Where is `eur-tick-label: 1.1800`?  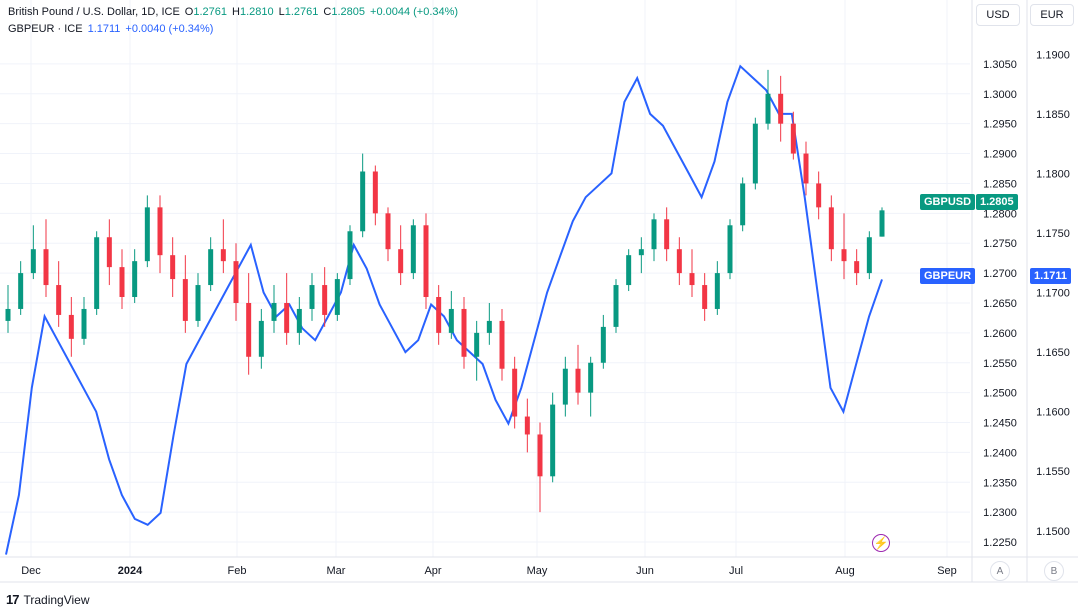
eur-tick-label: 1.1800 is located at coordinates (1053, 174).